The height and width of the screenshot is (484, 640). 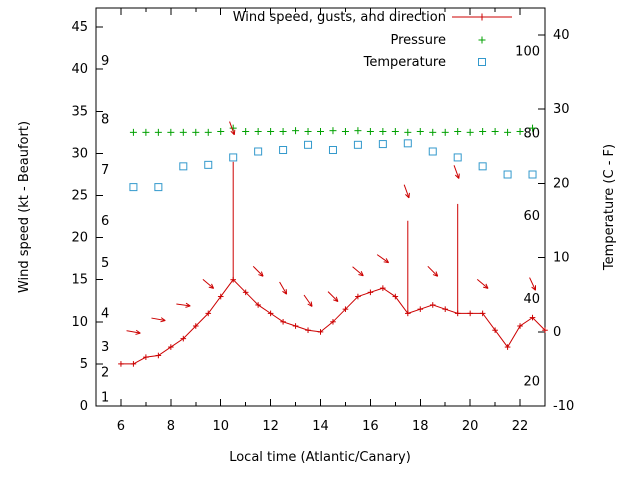 What do you see at coordinates (79, 27) in the screenshot?
I see `svg-text: 45` at bounding box center [79, 27].